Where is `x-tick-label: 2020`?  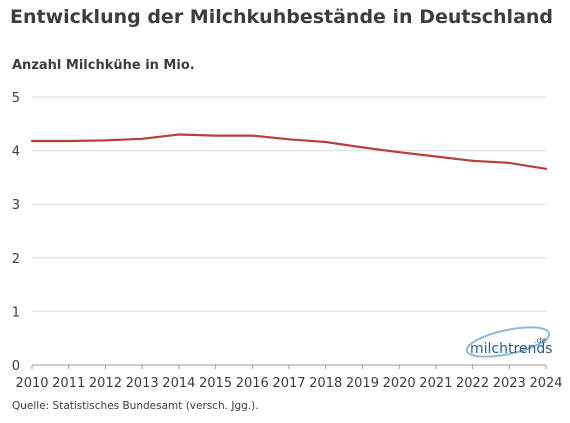 x-tick-label: 2020 is located at coordinates (399, 383).